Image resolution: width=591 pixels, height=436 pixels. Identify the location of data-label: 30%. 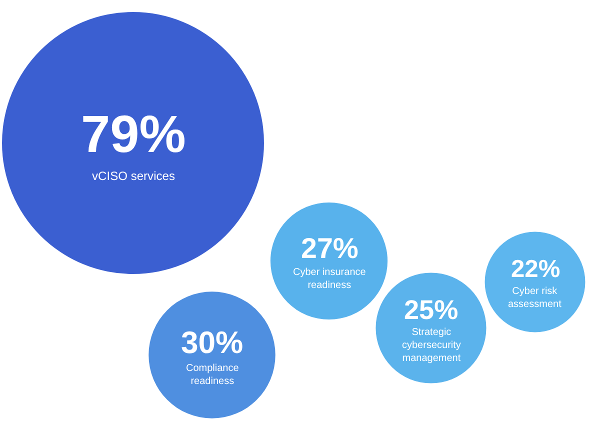
(212, 342).